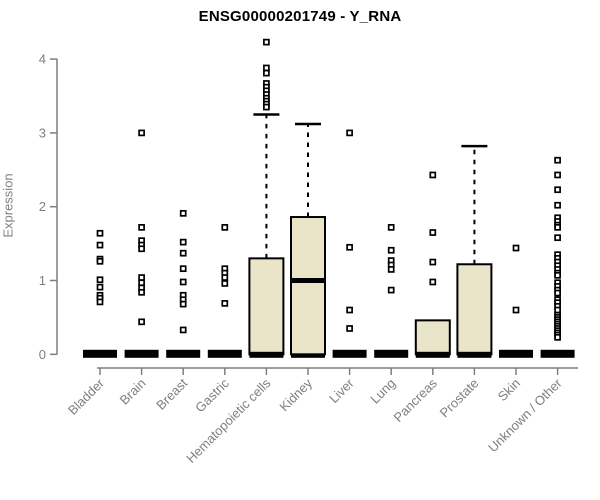 This screenshot has width=600, height=500. What do you see at coordinates (42, 206) in the screenshot?
I see `y-tick-label: 2` at bounding box center [42, 206].